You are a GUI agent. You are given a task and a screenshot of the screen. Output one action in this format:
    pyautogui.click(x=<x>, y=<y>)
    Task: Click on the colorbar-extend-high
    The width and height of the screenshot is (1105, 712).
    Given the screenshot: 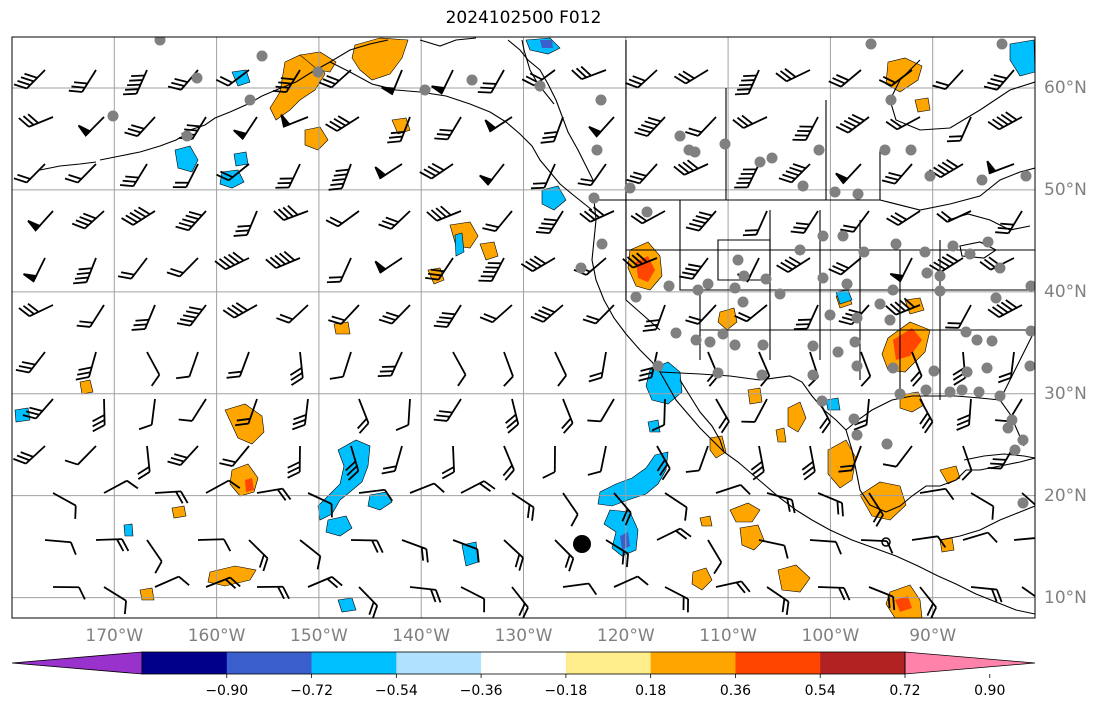 What is the action you would take?
    pyautogui.click(x=970, y=663)
    